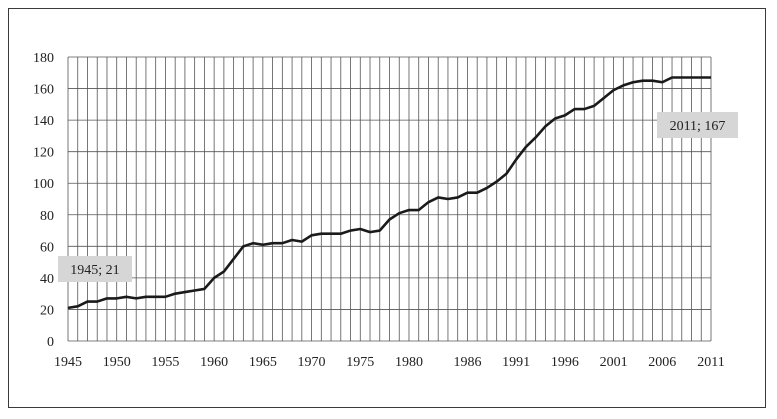 The image size is (777, 419). What do you see at coordinates (165, 362) in the screenshot?
I see `x-tick-label: 1955` at bounding box center [165, 362].